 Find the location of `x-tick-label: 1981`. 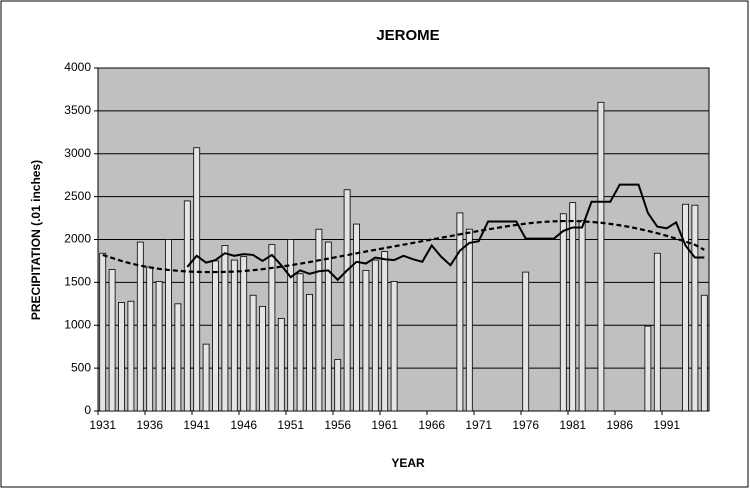

x-tick-label: 1981 is located at coordinates (572, 425).